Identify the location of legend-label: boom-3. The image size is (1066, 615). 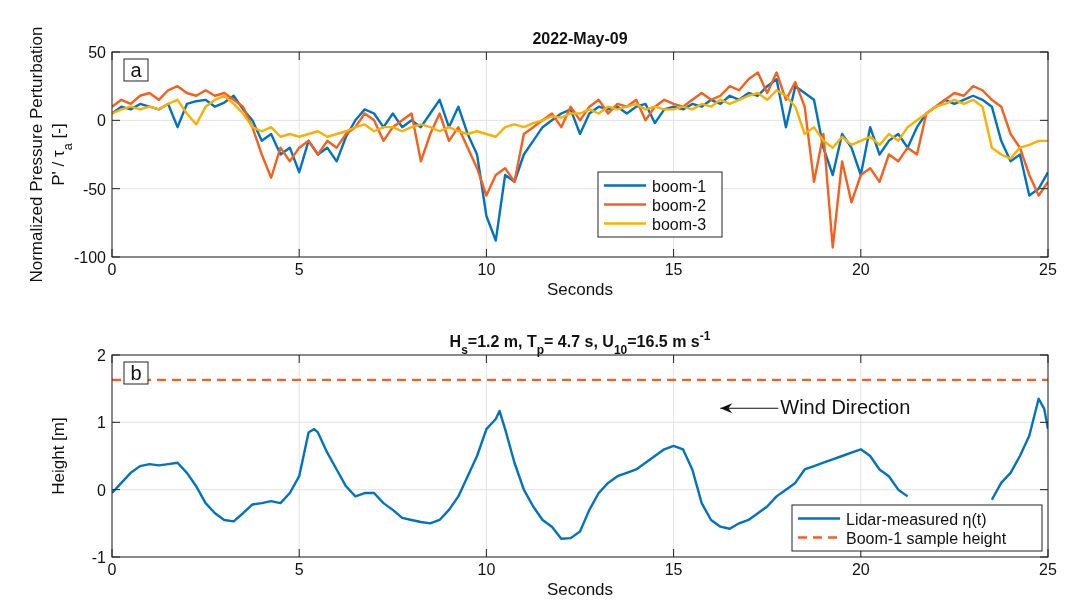
(679, 224).